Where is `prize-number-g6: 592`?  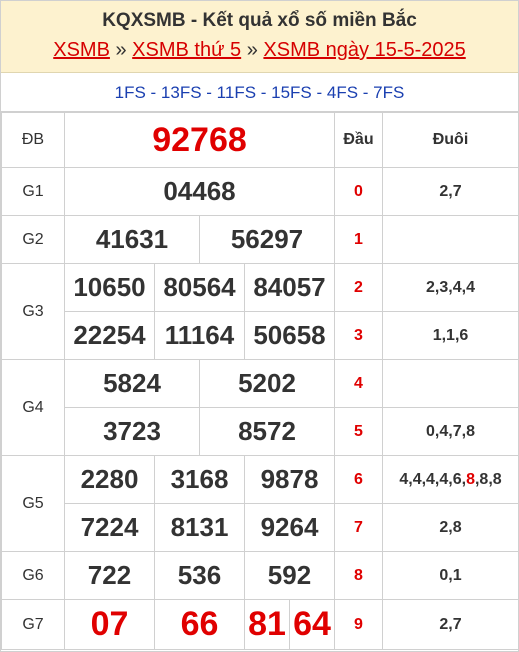 prize-number-g6: 592 is located at coordinates (289, 575).